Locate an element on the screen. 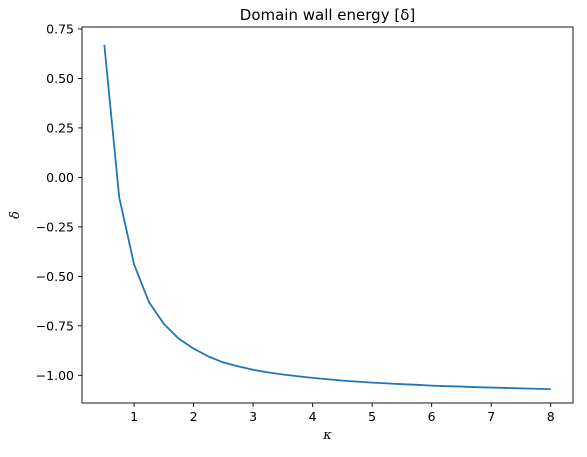 This screenshot has height=457, width=587. y-tick-label: −0.50 is located at coordinates (55, 276).